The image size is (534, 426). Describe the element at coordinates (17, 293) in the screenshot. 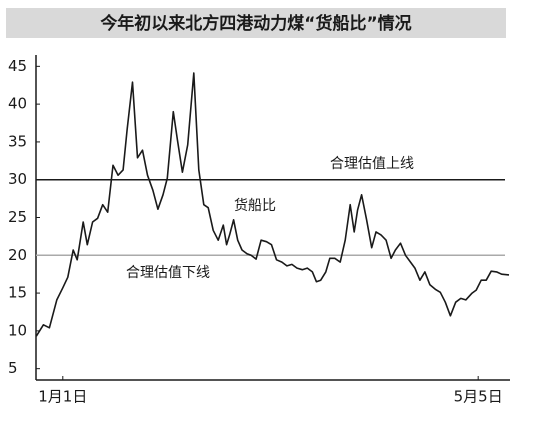

I see `y-tick-label: 15` at that location.